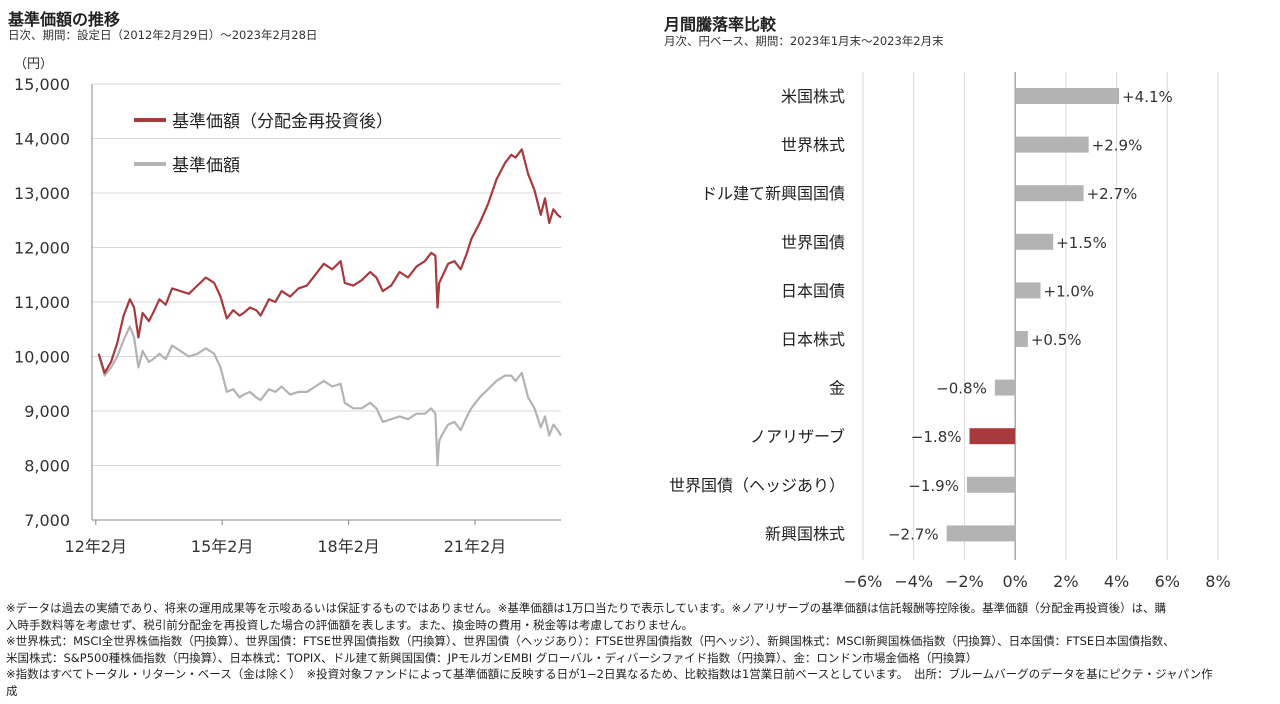 This screenshot has height=704, width=1280. Describe the element at coordinates (42, 357) in the screenshot. I see `y-tick-label: 10,000` at that location.